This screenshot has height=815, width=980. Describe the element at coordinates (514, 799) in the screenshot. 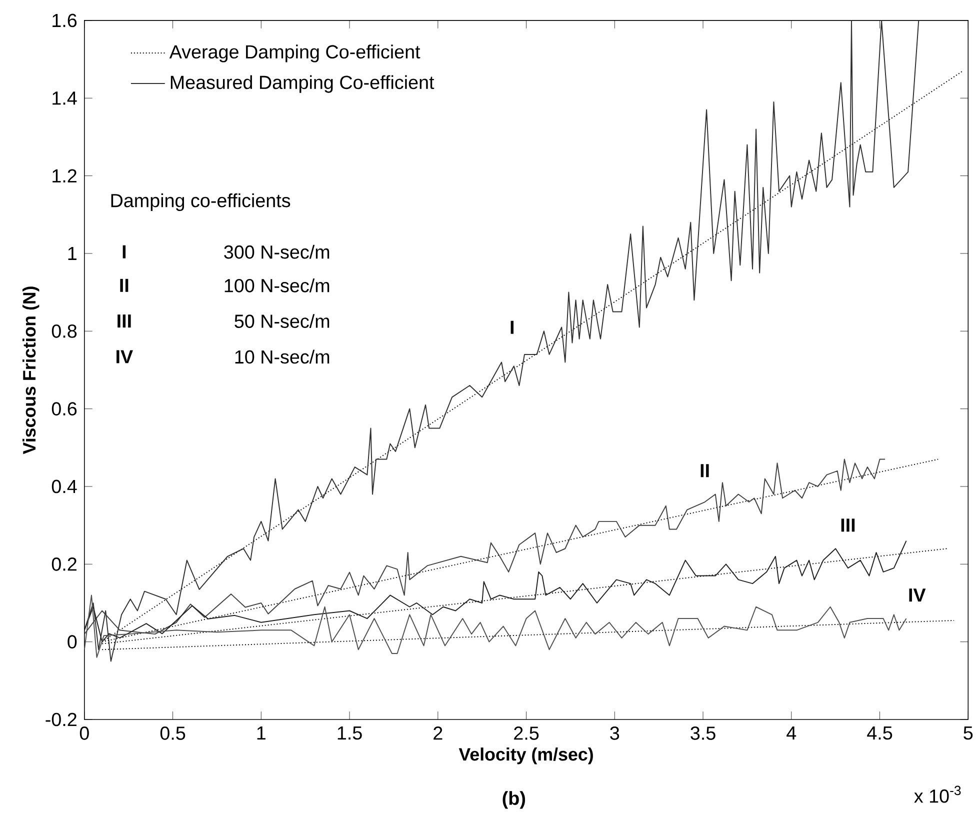

I see `text: (b)` at that location.